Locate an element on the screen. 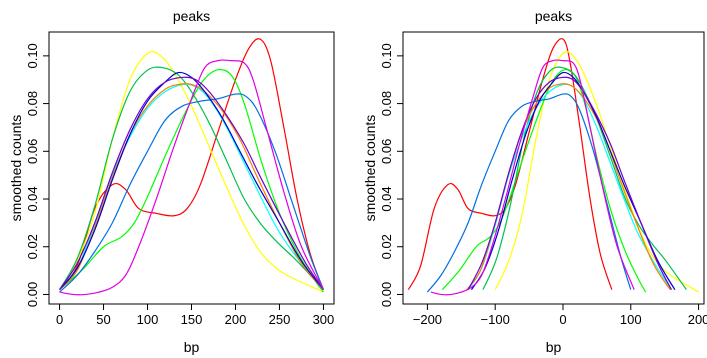 This screenshot has height=358, width=707. x-tick-label: 150 is located at coordinates (192, 319).